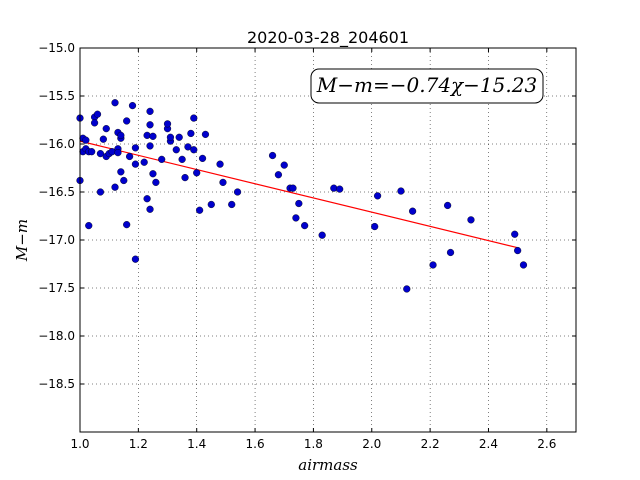 The image size is (640, 480). I want to click on y-tick-label: −15.0, so click(56, 48).